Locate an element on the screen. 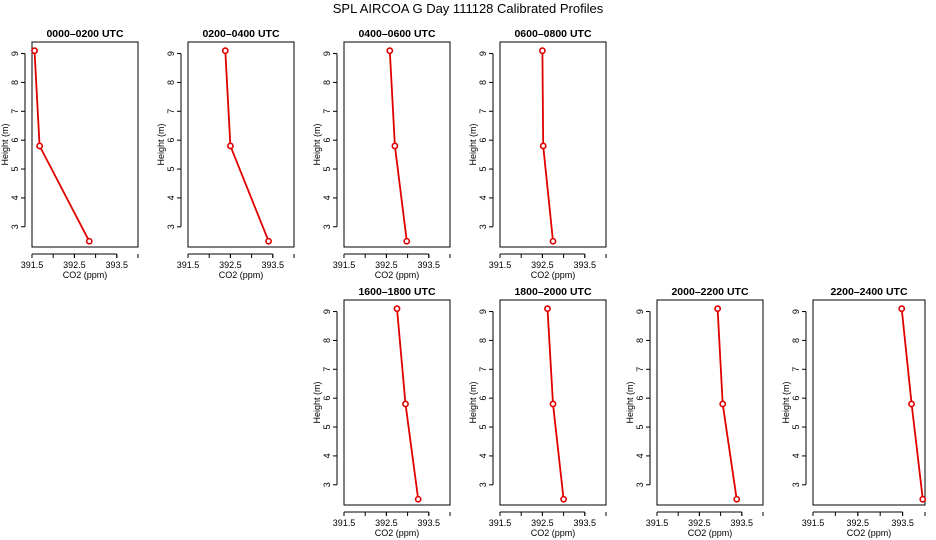 This screenshot has height=540, width=936. panel-title: 1800–2000 UTC is located at coordinates (552, 292).